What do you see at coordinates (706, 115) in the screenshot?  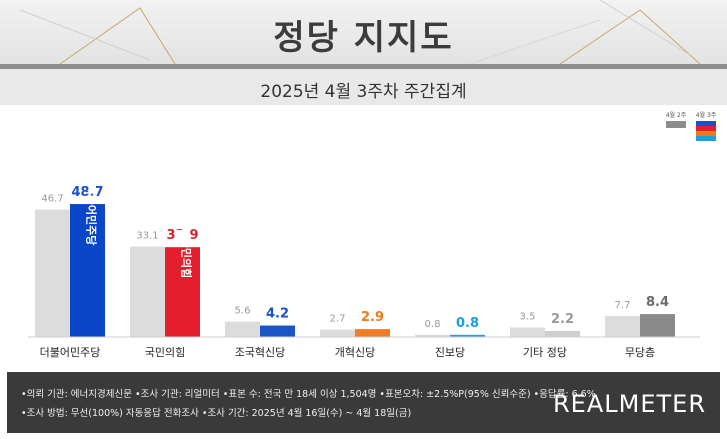 I see `legend-curr-label: 4월 3주` at bounding box center [706, 115].